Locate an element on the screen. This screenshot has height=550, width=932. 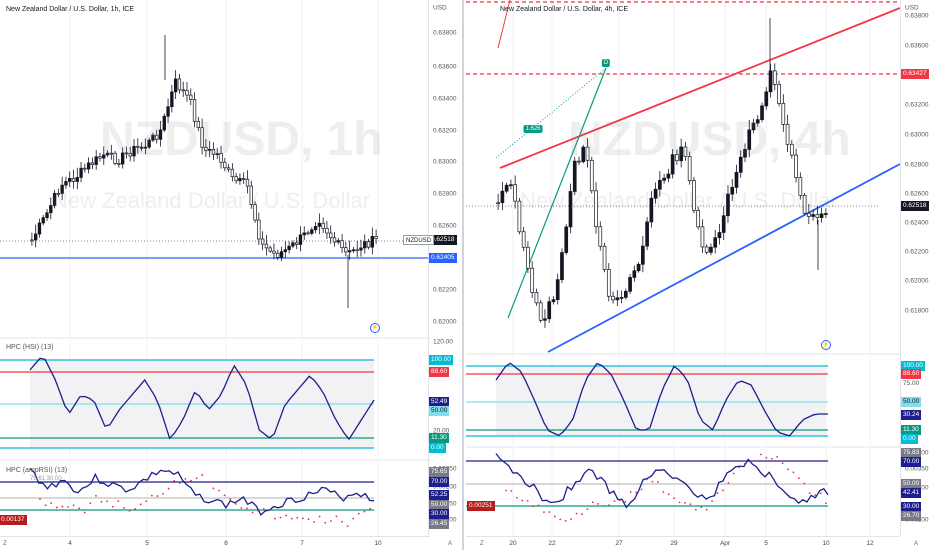
left-price-tick: 0.62600 is located at coordinates (445, 226).